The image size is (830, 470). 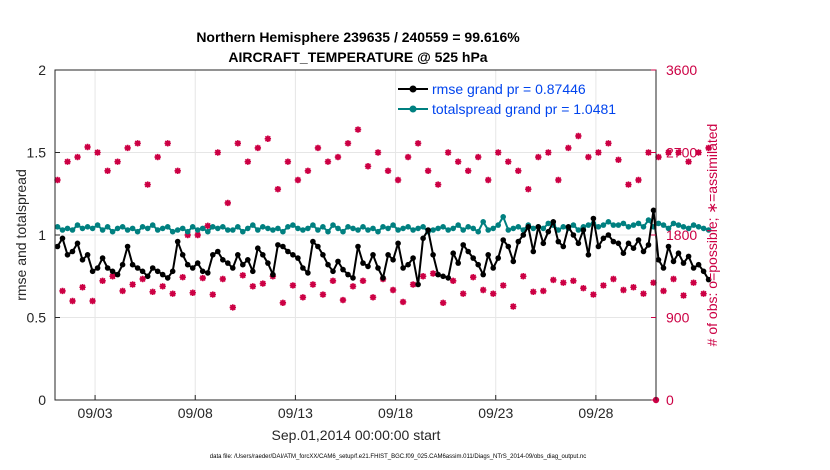 I want to click on chart-title-line2: AIRCRAFT_TEMPERATURE @ 525 hPa, so click(x=357, y=57).